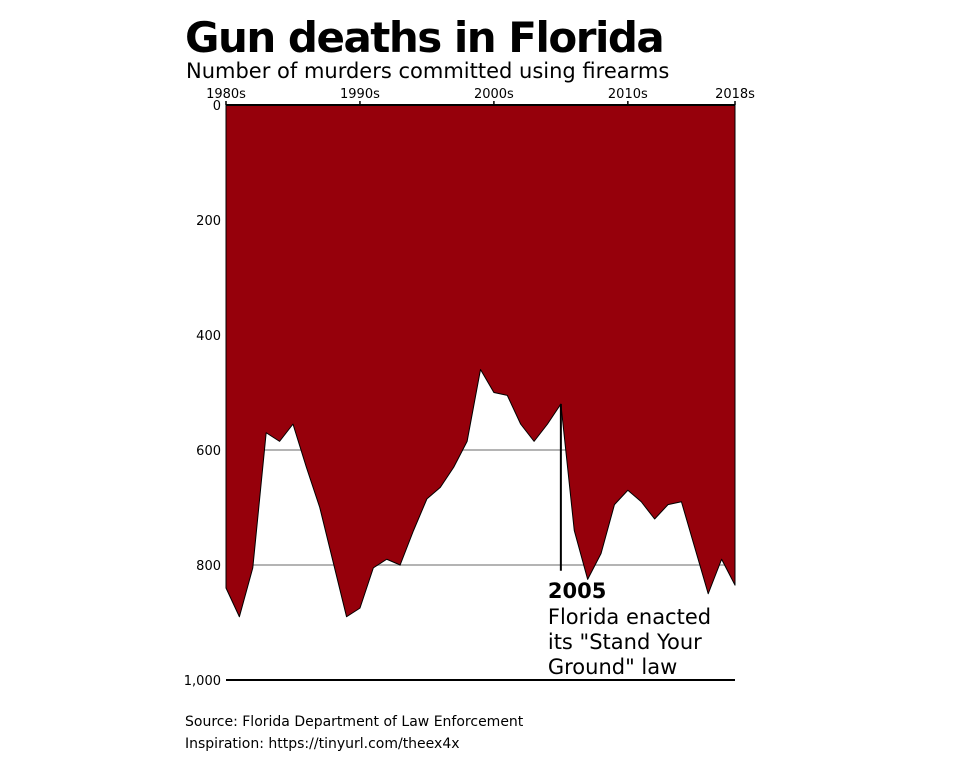 The height and width of the screenshot is (775, 960). Describe the element at coordinates (208, 221) in the screenshot. I see `y-tick-label: 200` at that location.